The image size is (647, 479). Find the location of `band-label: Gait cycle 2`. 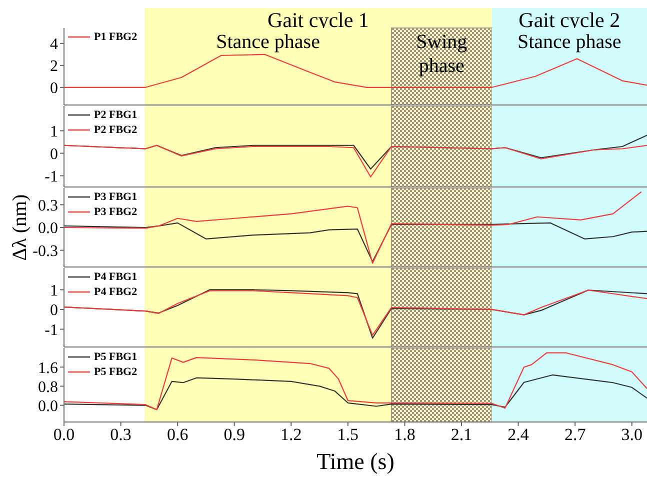

band-label: Gait cycle 2 is located at coordinates (569, 20).